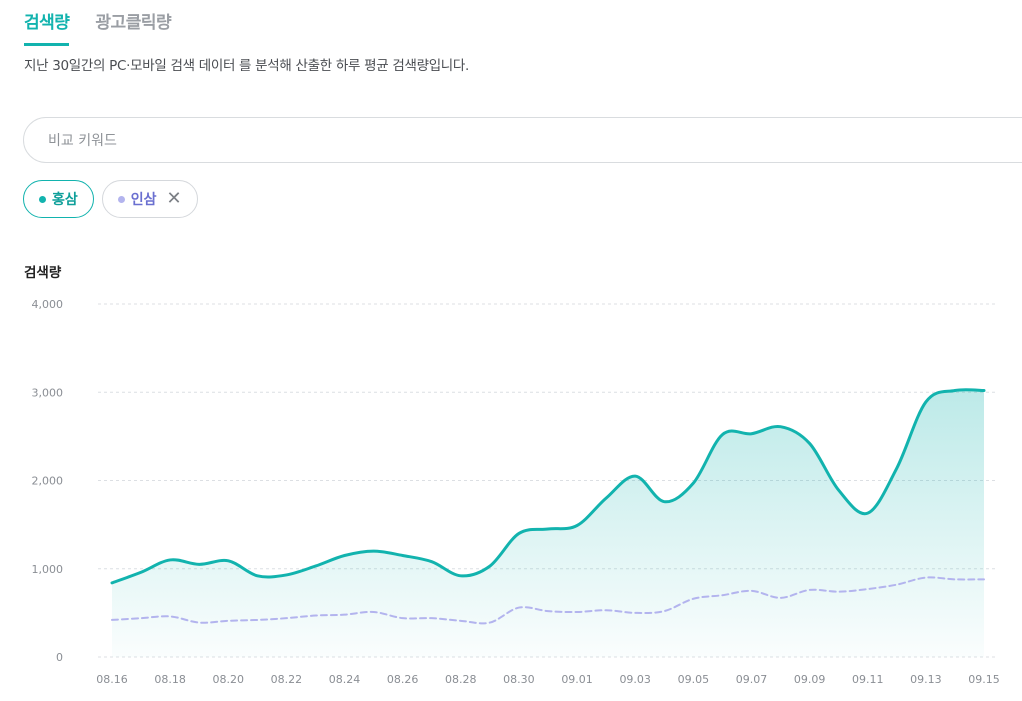  What do you see at coordinates (752, 679) in the screenshot?
I see `x-tick-label: 09.07` at bounding box center [752, 679].